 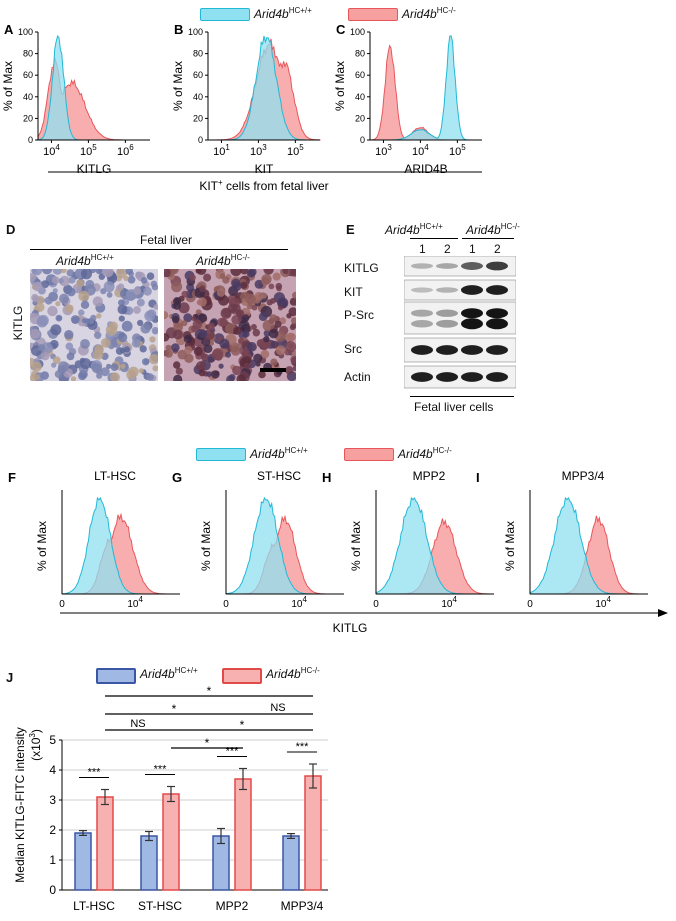 I want to click on blot-row-kitlg, so click(x=460, y=266).